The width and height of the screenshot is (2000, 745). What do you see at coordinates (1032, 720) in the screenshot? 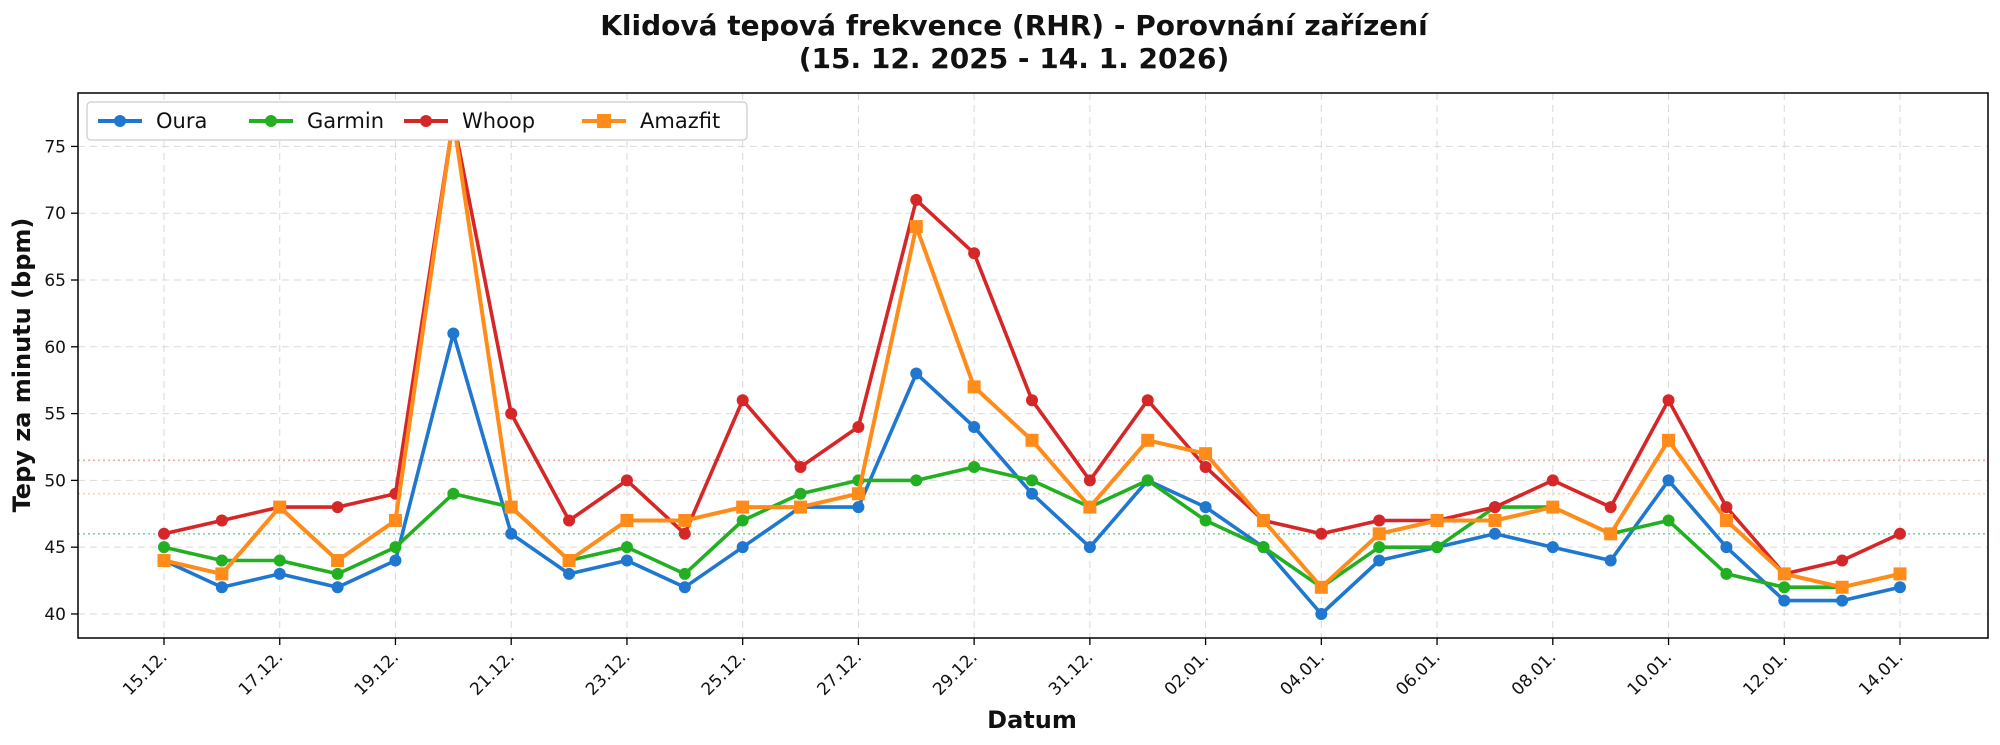
I see `x-axis-label: Datum` at bounding box center [1032, 720].